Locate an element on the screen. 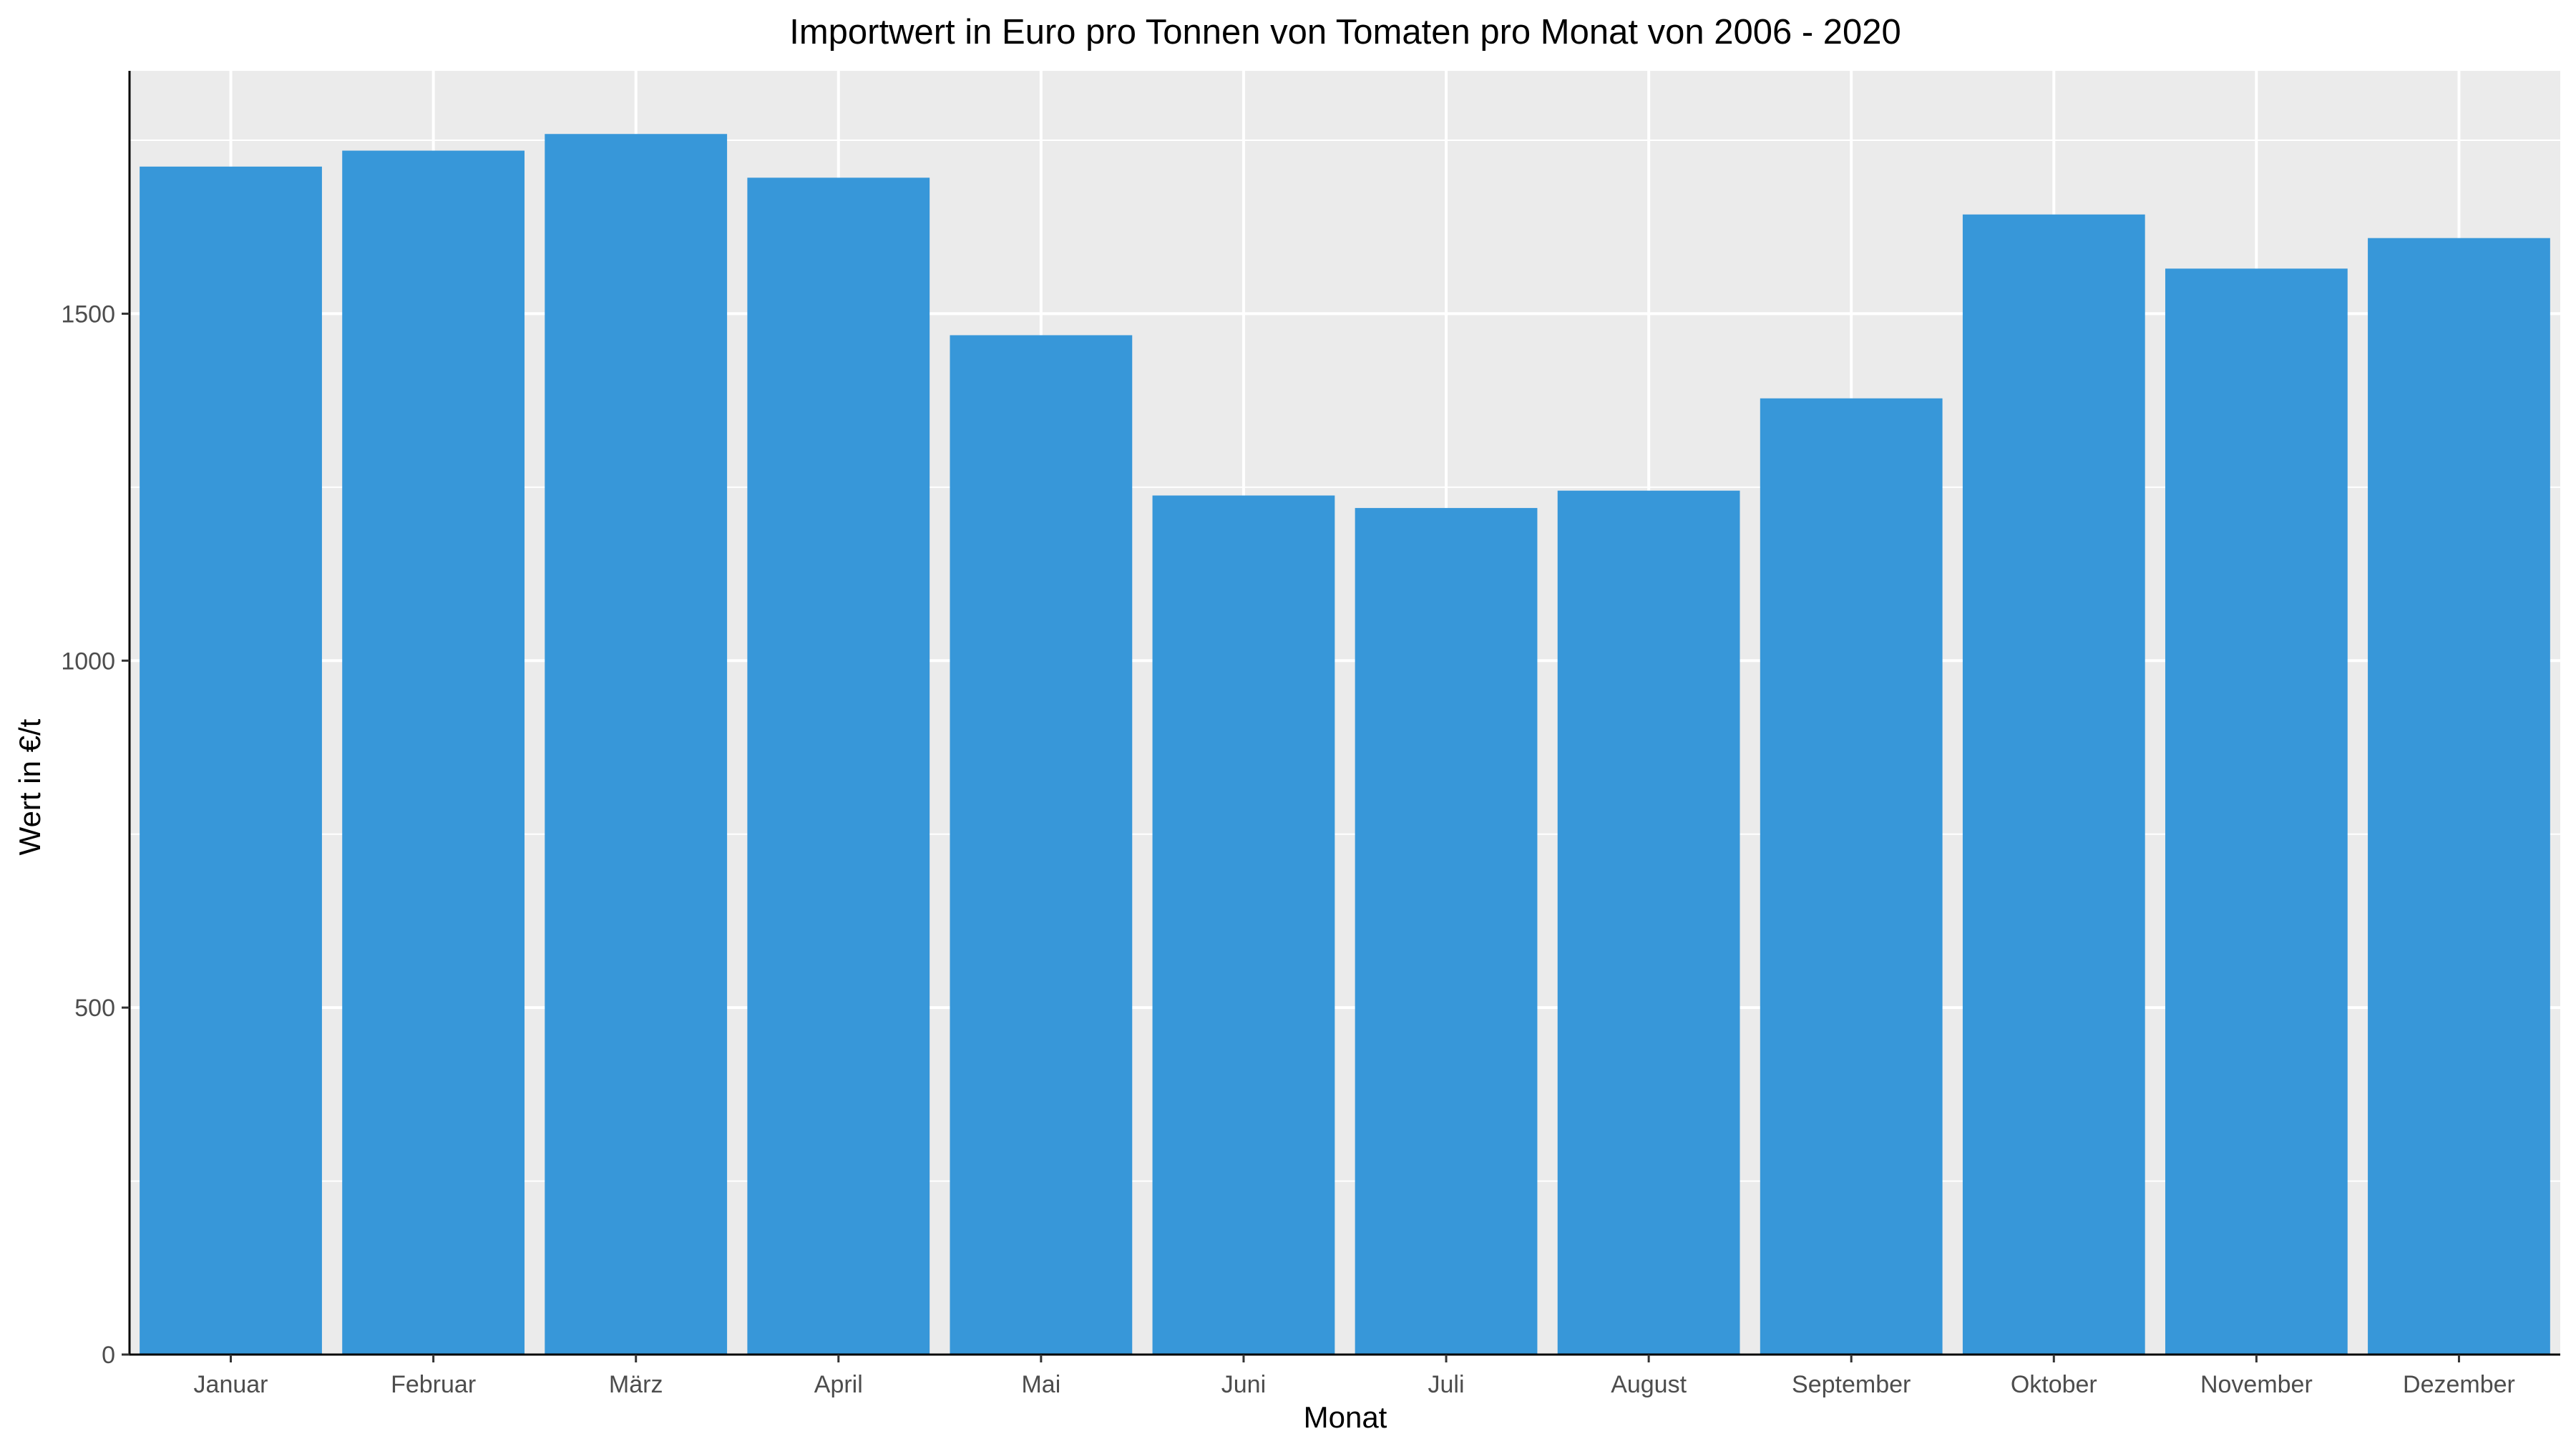  y-tick-label: 0 is located at coordinates (108, 1355).